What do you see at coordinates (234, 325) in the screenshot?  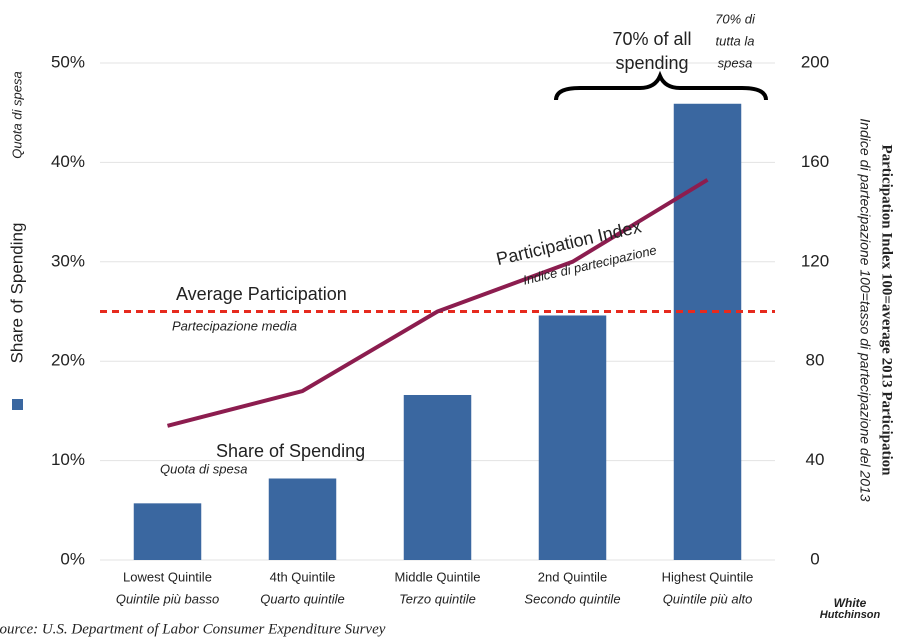 I see `reference-label-it: Partecipazione media` at bounding box center [234, 325].